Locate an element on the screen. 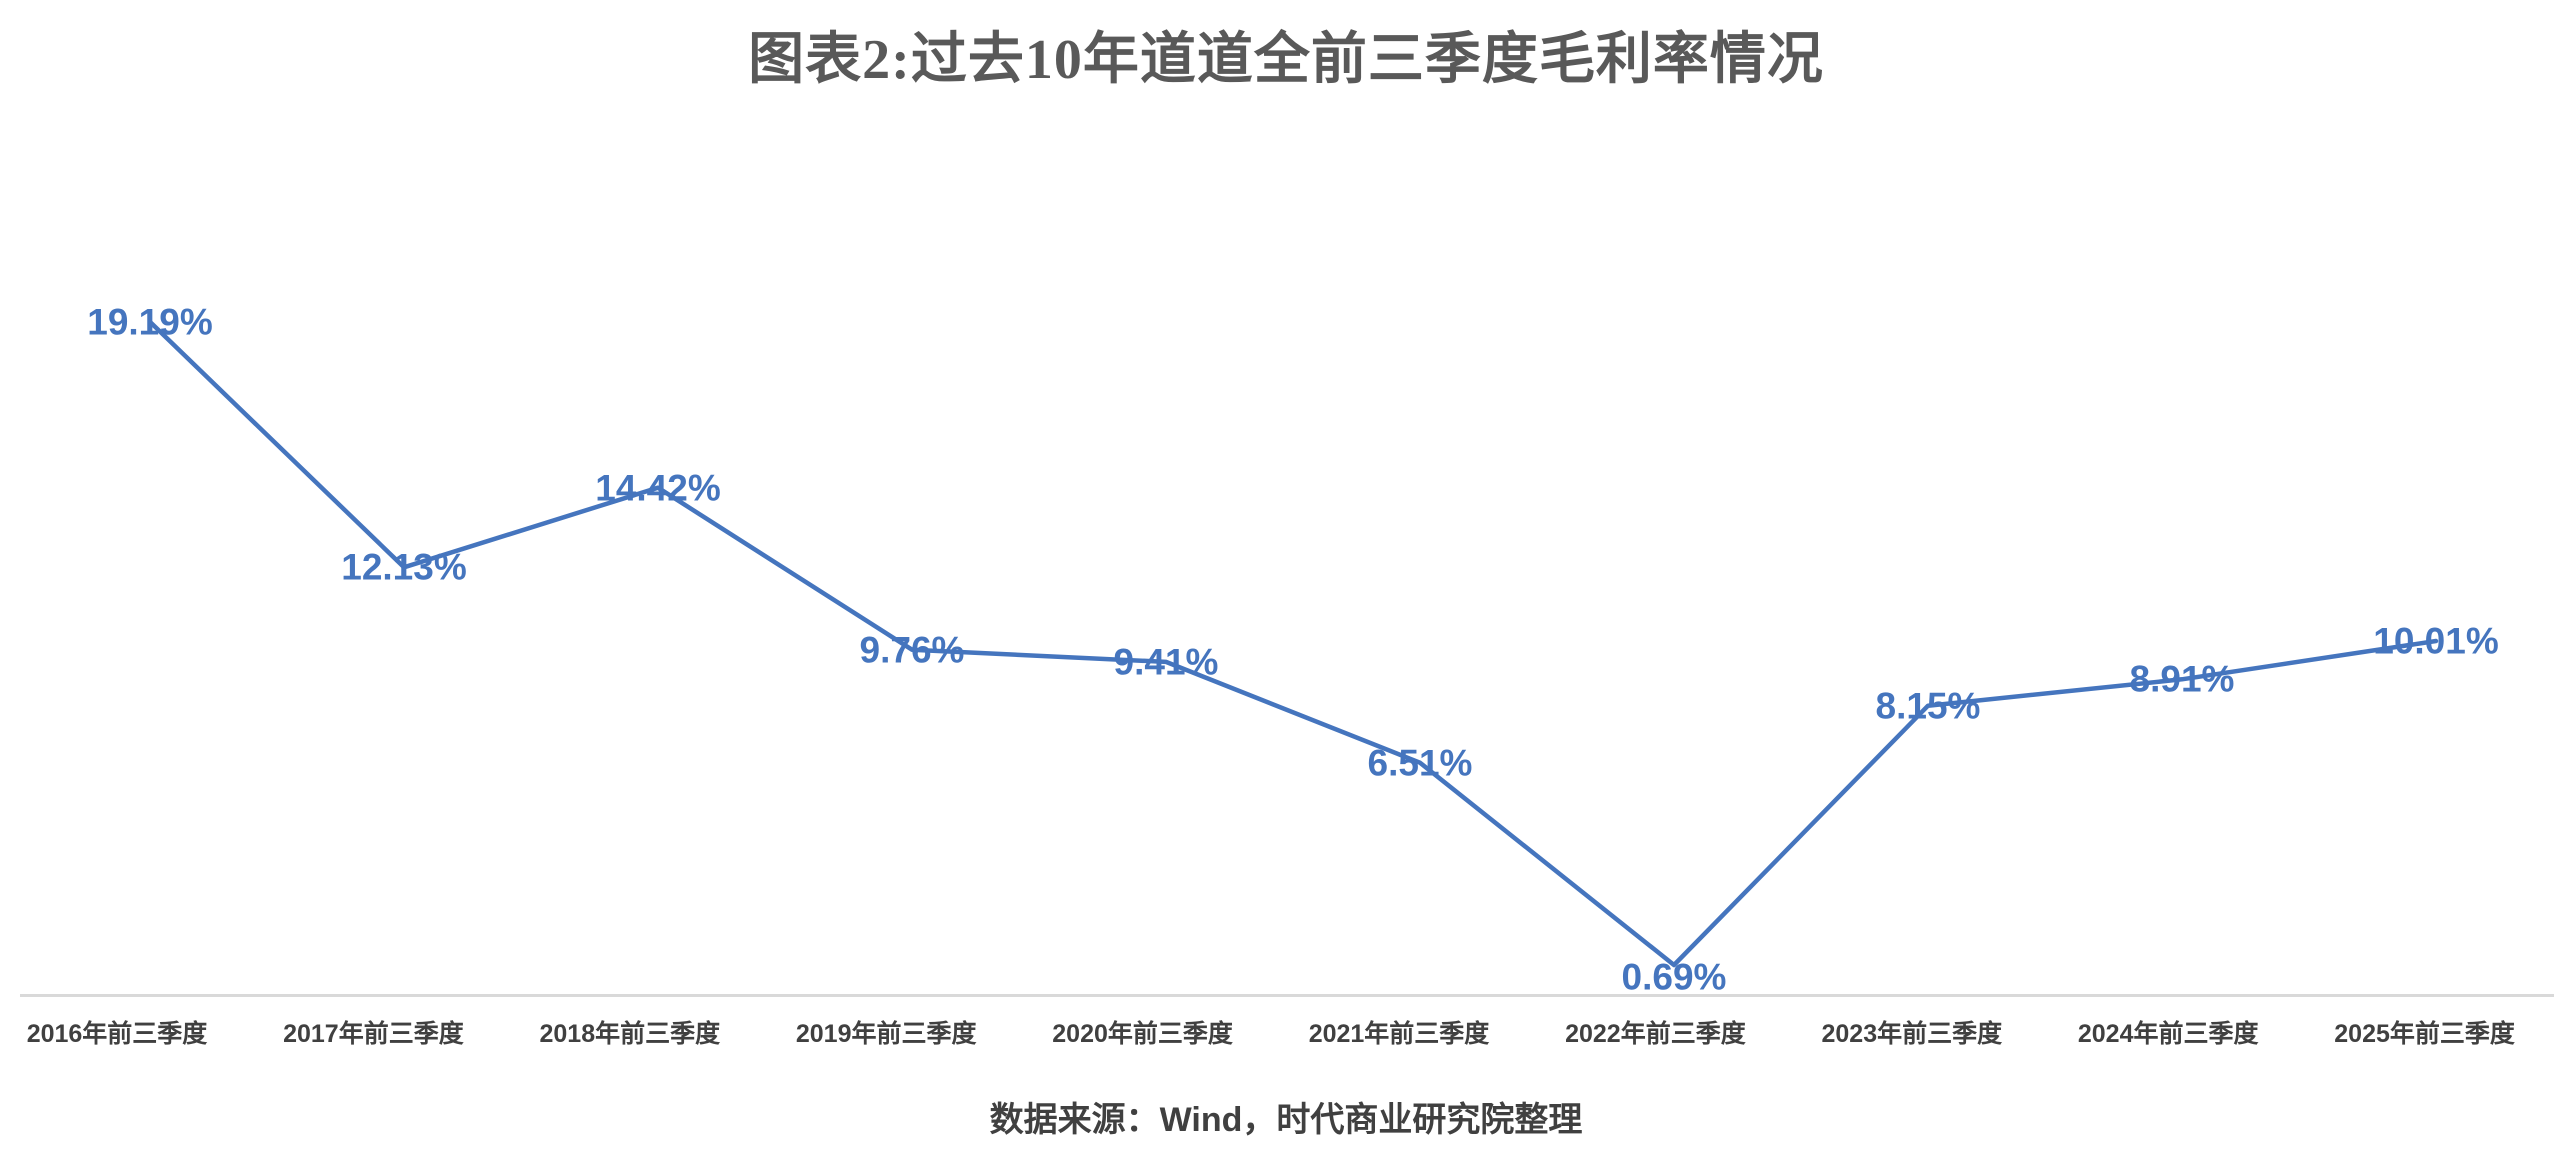  chart-title: 图表2:过去10年道道全前三季度毛利率情况 is located at coordinates (1286, 60).